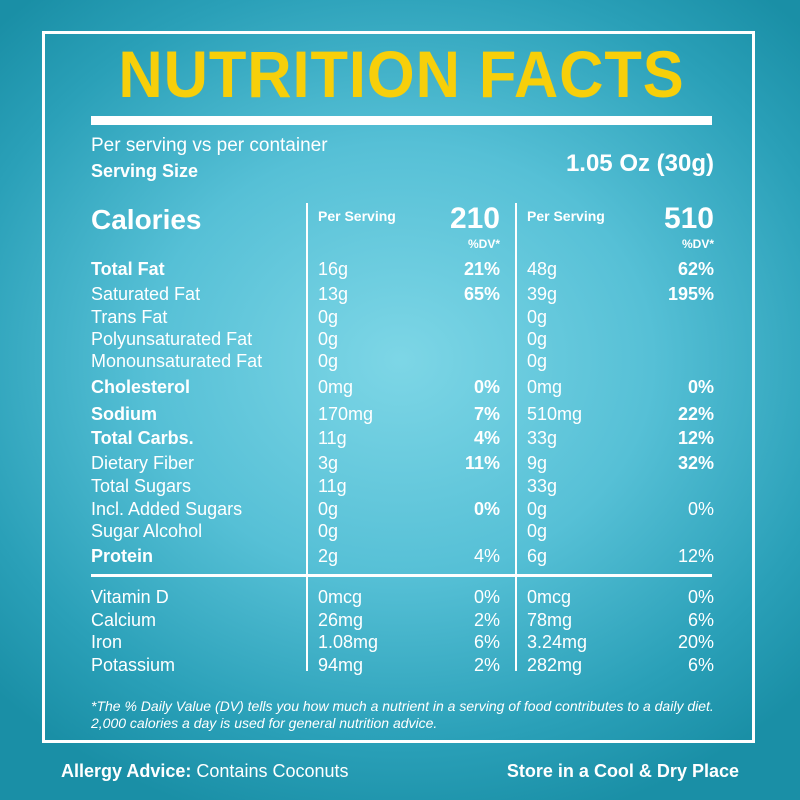 This screenshot has width=800, height=800. Describe the element at coordinates (129, 317) in the screenshot. I see `nutrient-label: Trans Fat` at that location.